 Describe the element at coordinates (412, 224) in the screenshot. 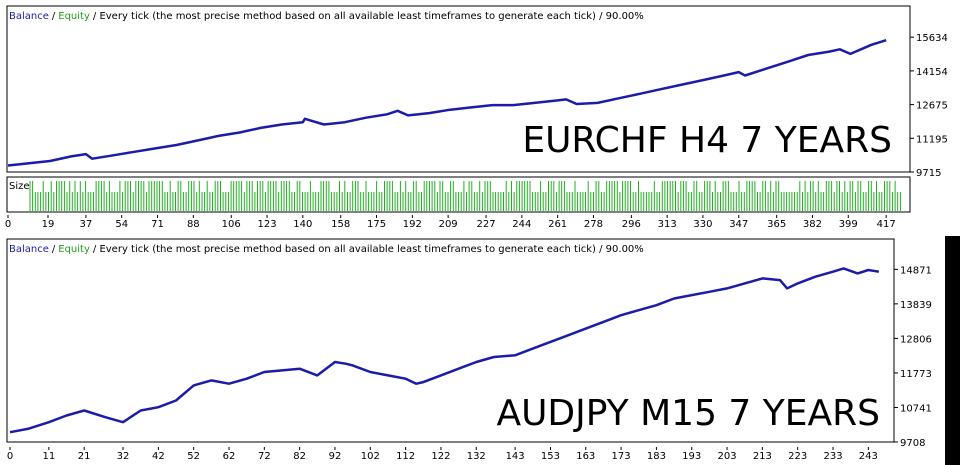

I see `x-tick-label: 192` at that location.